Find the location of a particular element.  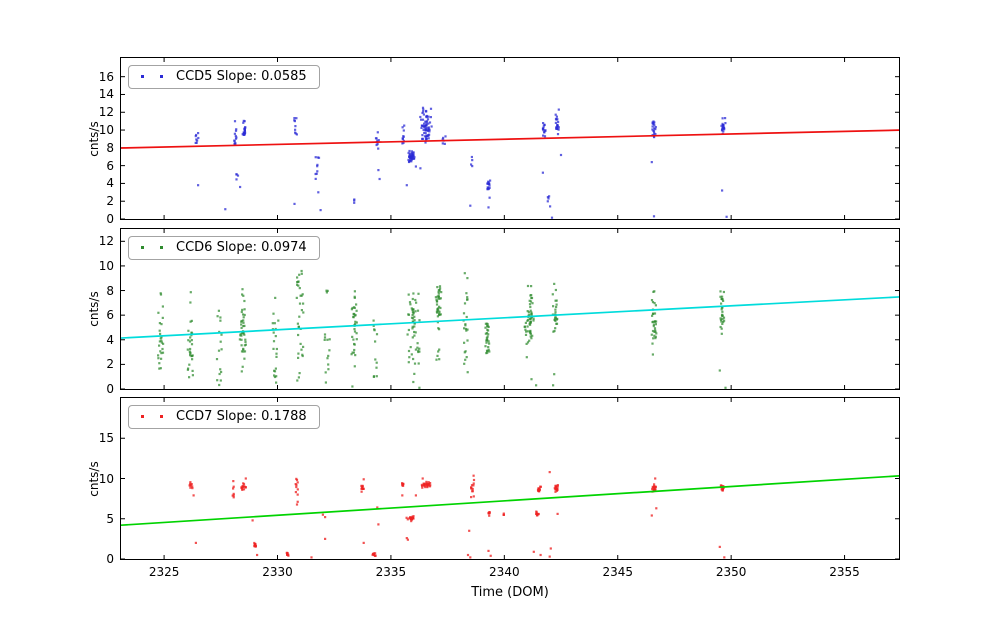

ccd6-scatter-points is located at coordinates (442, 329).